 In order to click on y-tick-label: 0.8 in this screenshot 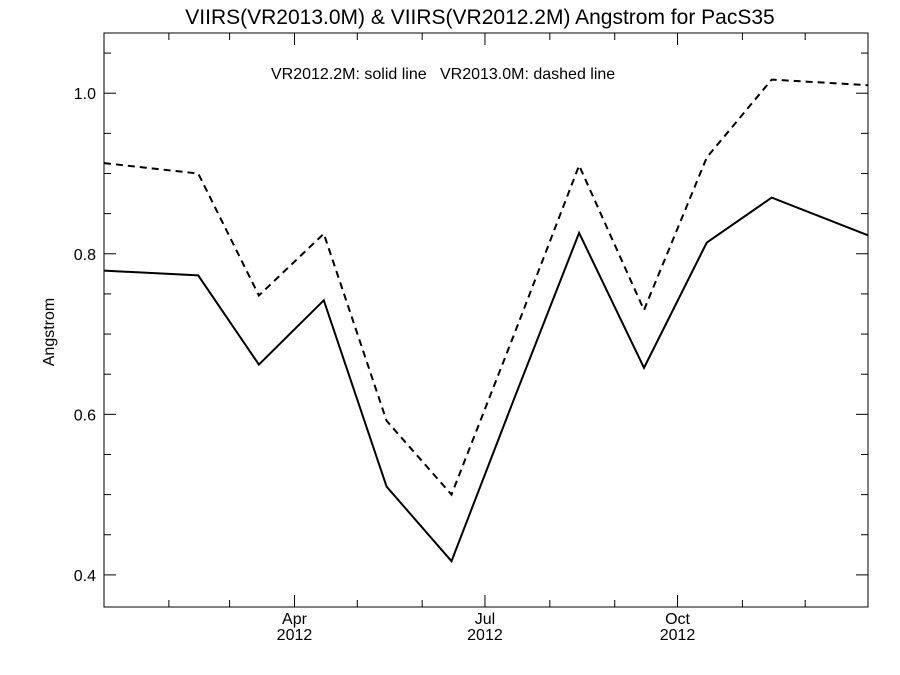, I will do `click(85, 255)`.